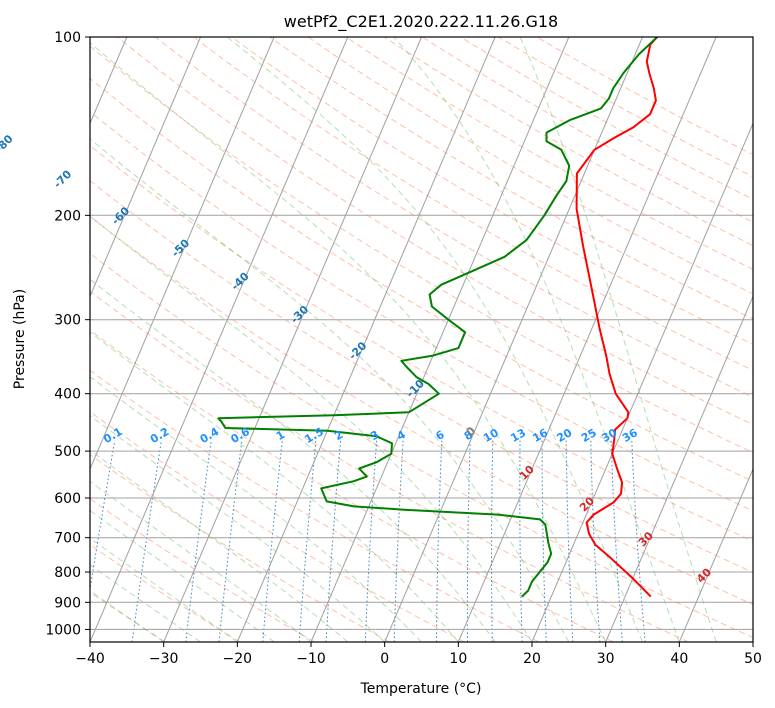  Describe the element at coordinates (62, 178) in the screenshot. I see `isotherm-label: -70` at that location.